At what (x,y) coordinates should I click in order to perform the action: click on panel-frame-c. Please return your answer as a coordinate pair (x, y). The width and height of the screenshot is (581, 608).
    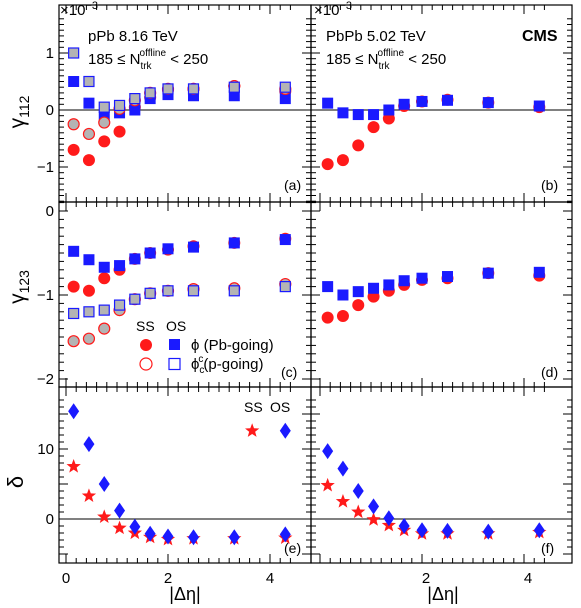
    Looking at the image, I should click on (185, 294).